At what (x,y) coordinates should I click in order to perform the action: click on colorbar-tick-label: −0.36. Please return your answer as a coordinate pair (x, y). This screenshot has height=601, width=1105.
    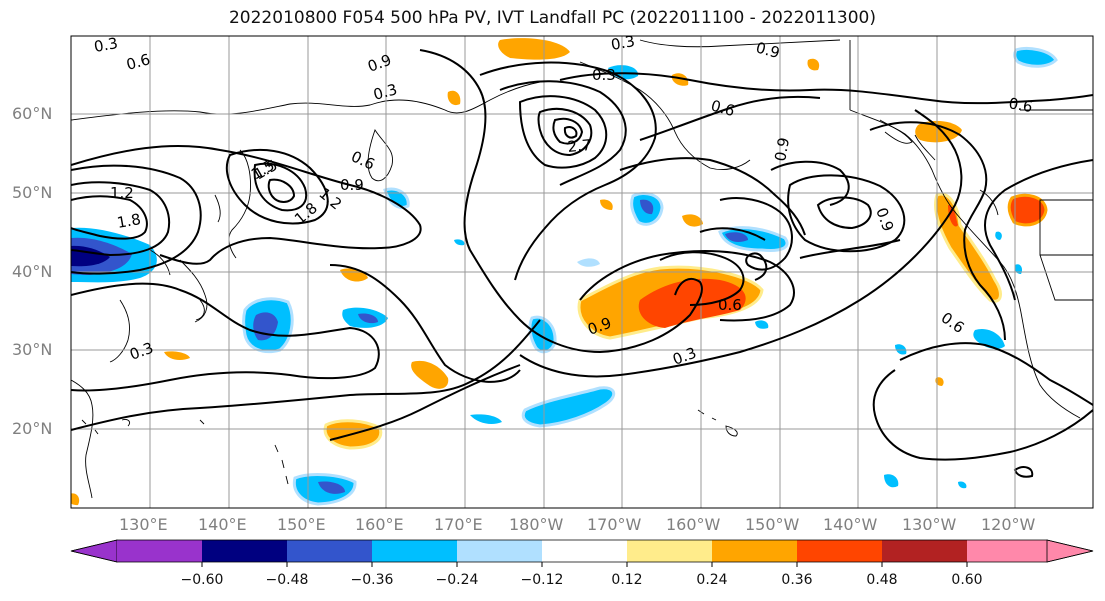
    Looking at the image, I should click on (372, 580).